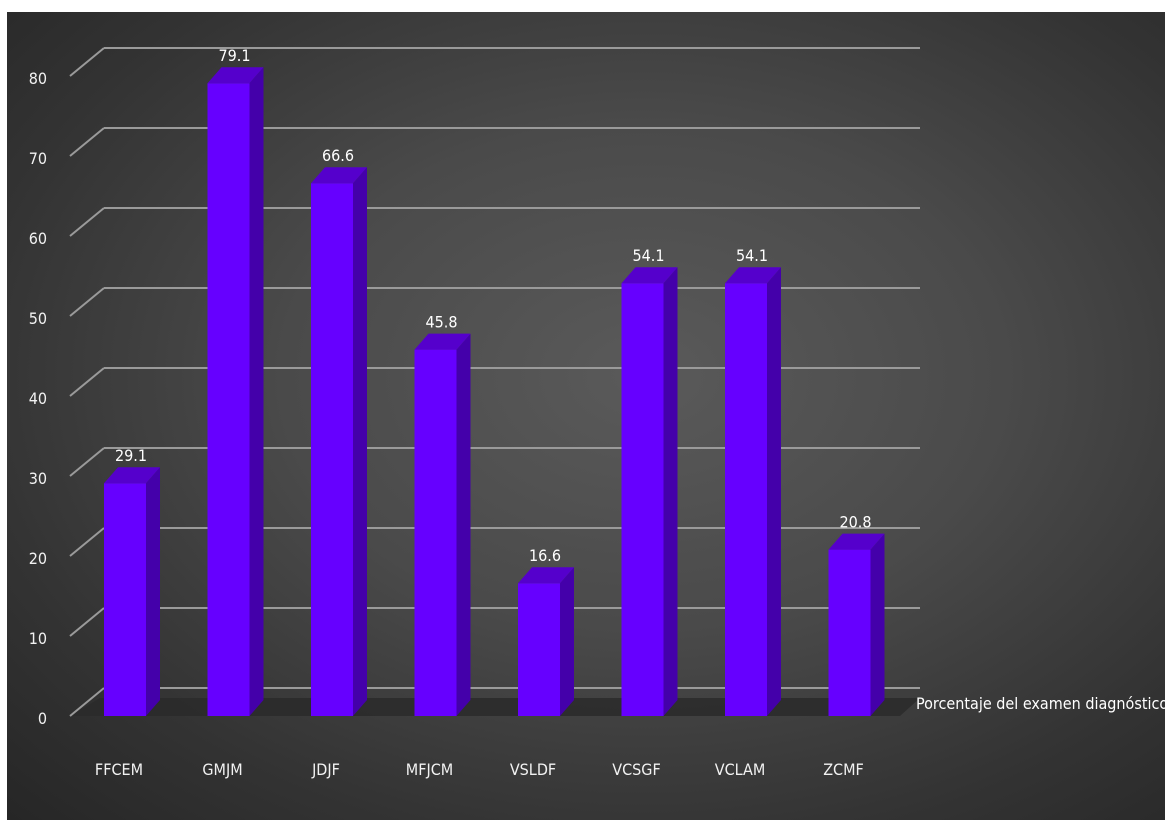 This screenshot has height=831, width=1170. I want to click on y-tick-label: 40, so click(38, 398).